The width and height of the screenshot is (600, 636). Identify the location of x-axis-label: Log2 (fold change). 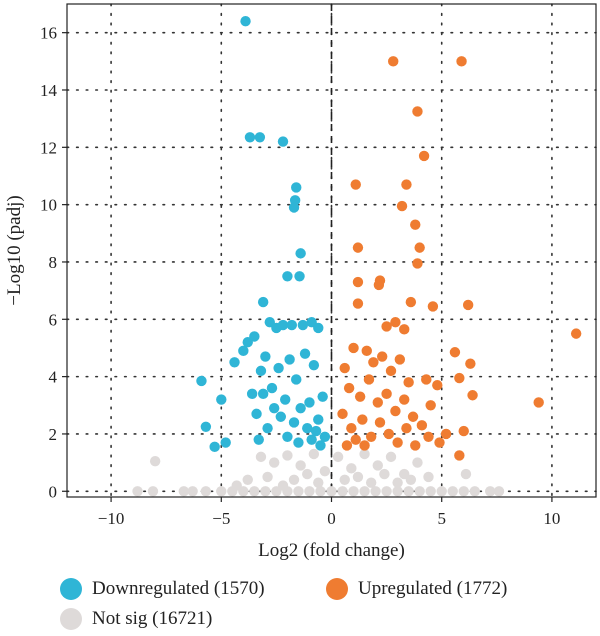
(331, 550).